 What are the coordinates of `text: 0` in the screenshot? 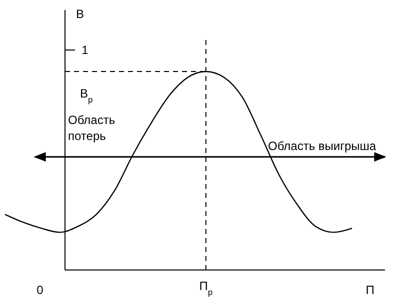 It's located at (40, 290).